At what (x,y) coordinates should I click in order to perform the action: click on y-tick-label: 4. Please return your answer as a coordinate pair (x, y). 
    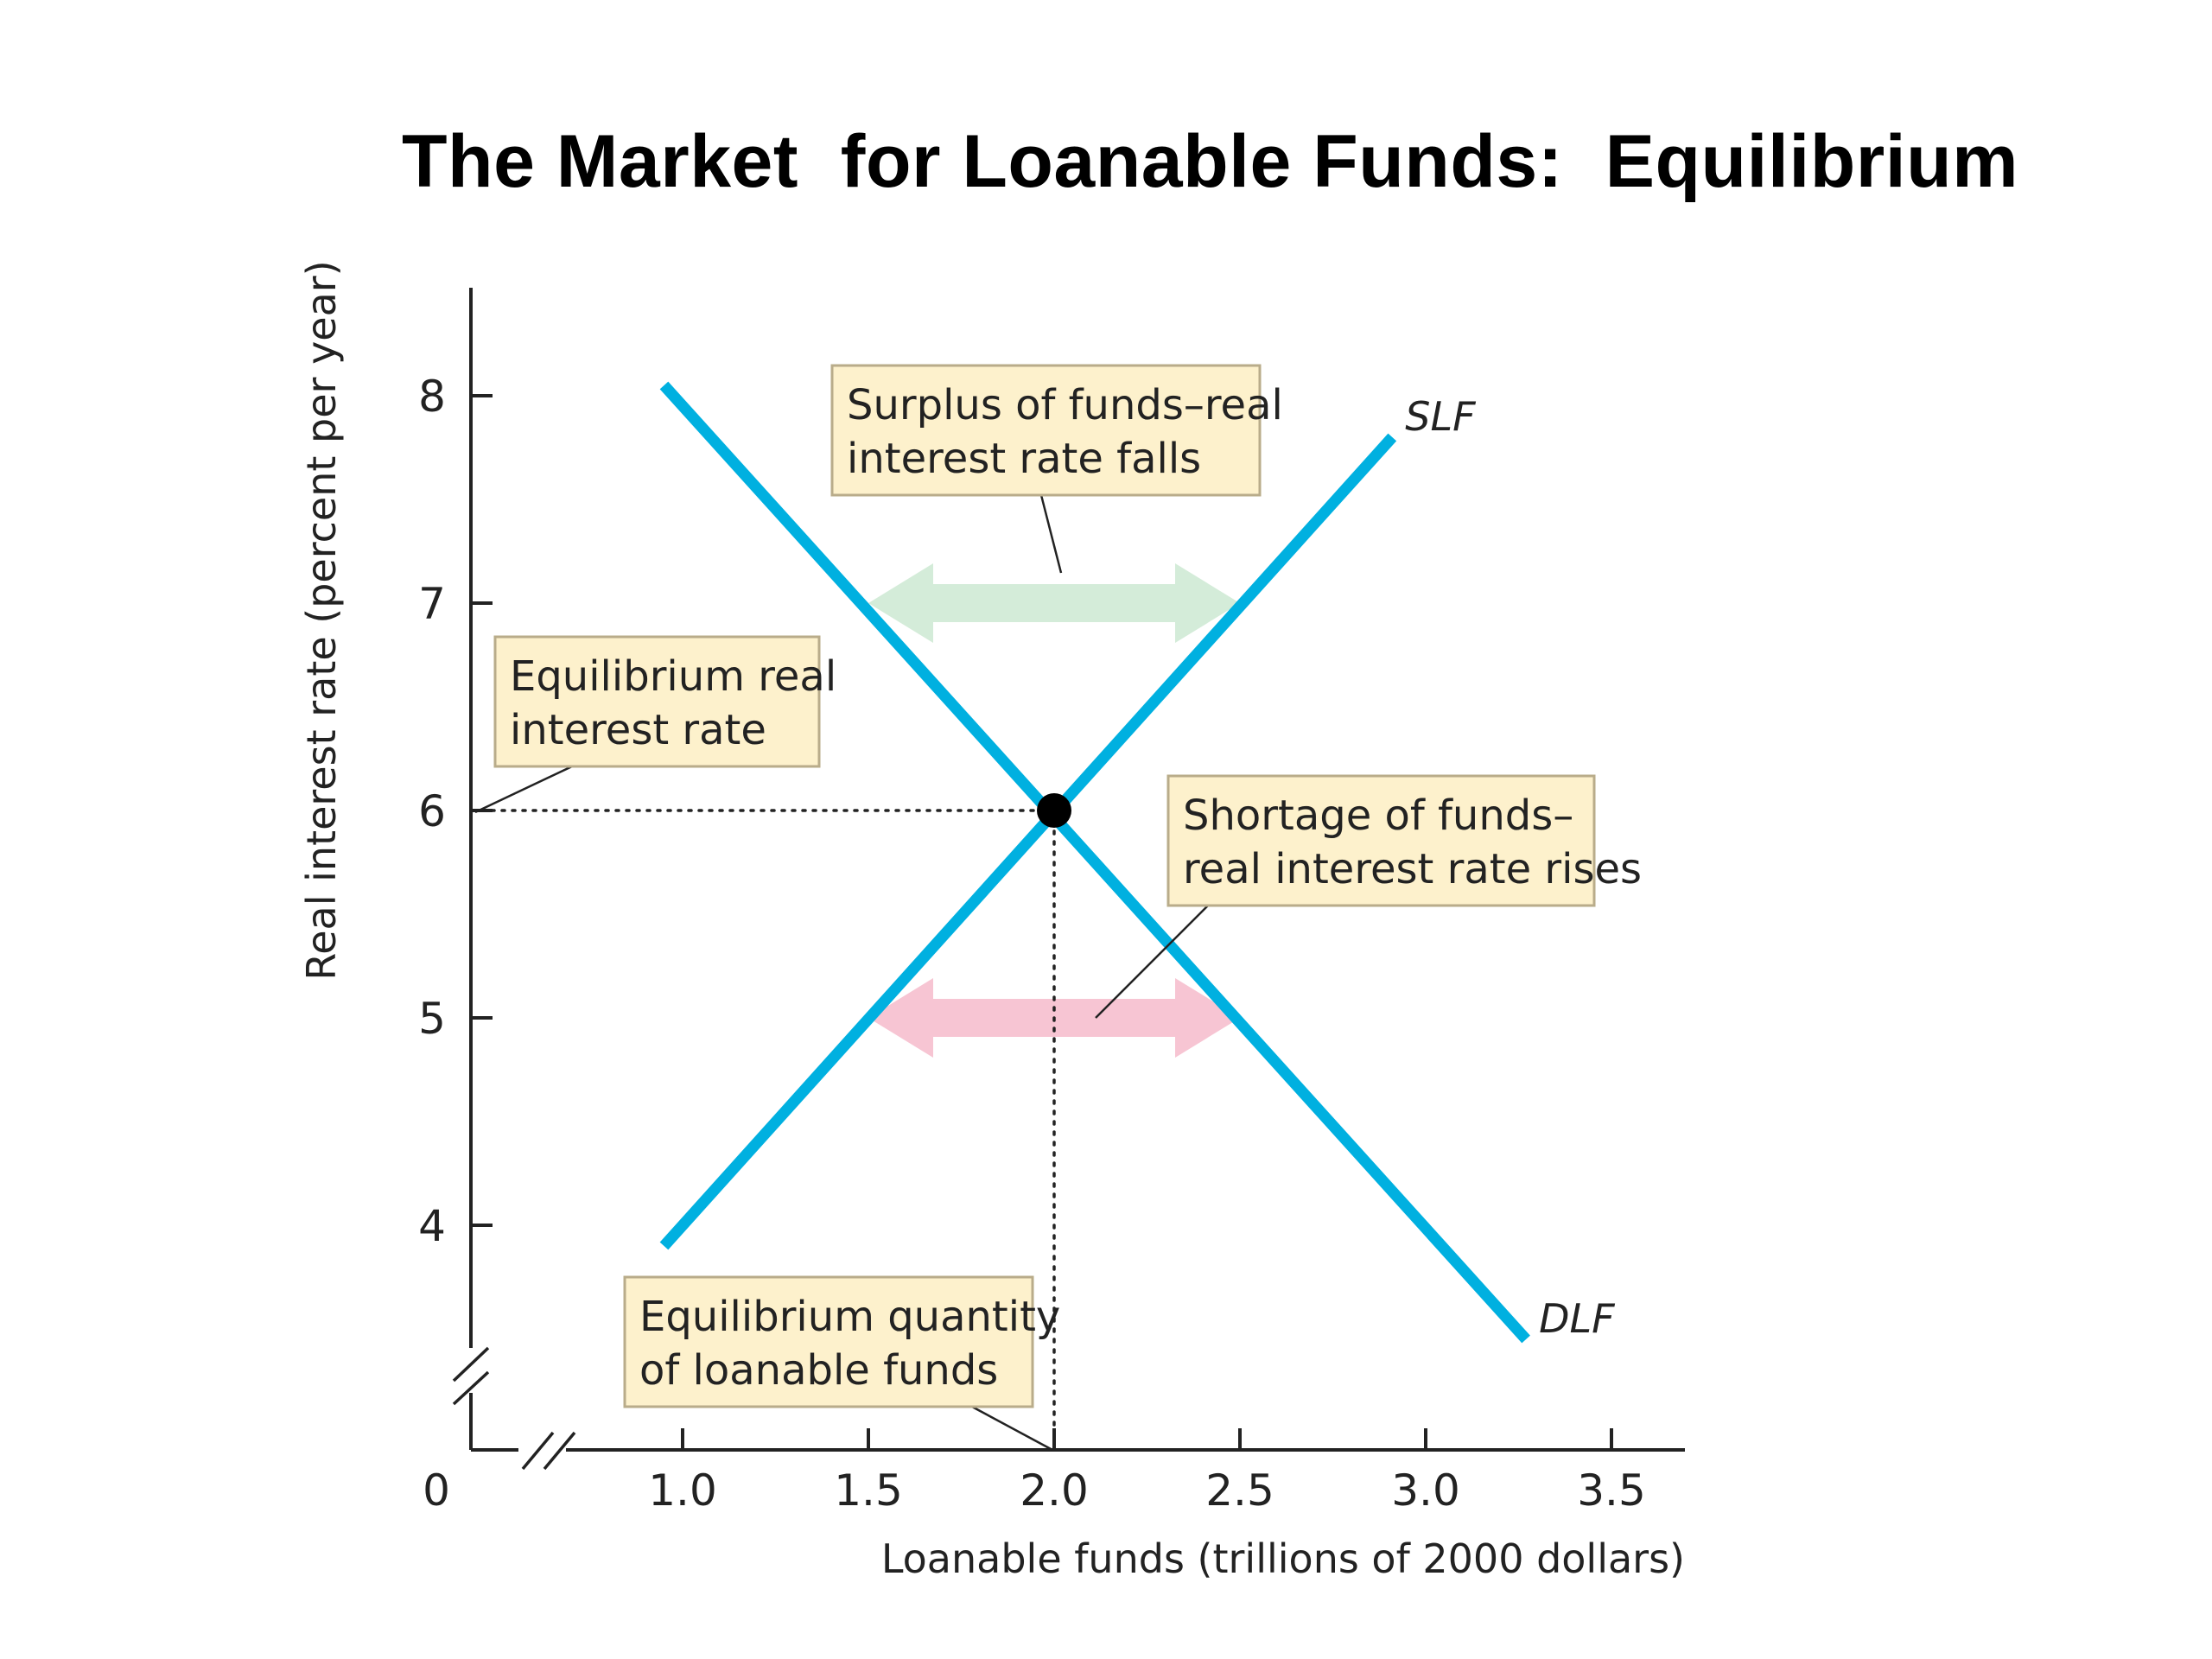
    Looking at the image, I should click on (432, 1226).